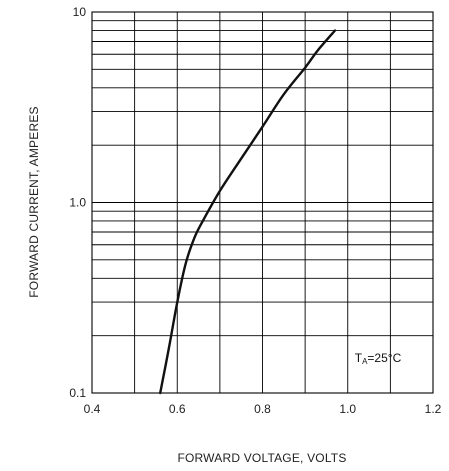  What do you see at coordinates (359, 358) in the screenshot?
I see `annotation-prefix: T` at bounding box center [359, 358].